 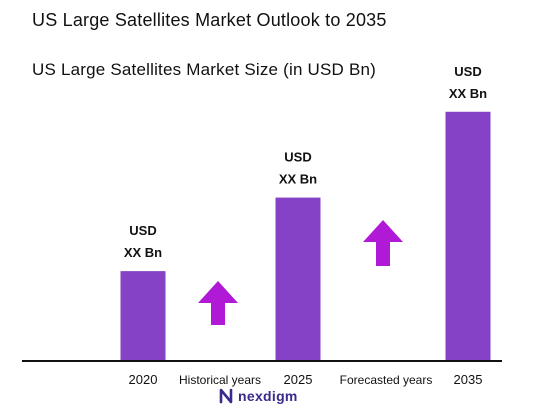 What do you see at coordinates (297, 157) in the screenshot?
I see `data-label-2025-line-1: USD` at bounding box center [297, 157].